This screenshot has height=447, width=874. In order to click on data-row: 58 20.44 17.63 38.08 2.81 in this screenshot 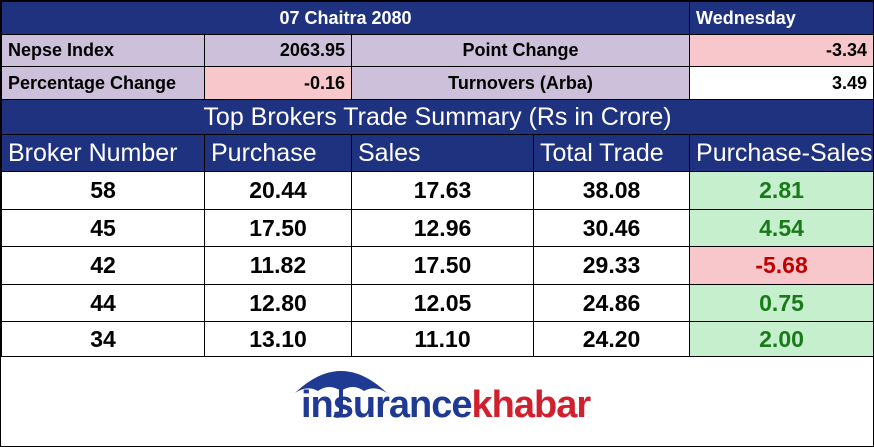, I will do `click(437, 190)`.